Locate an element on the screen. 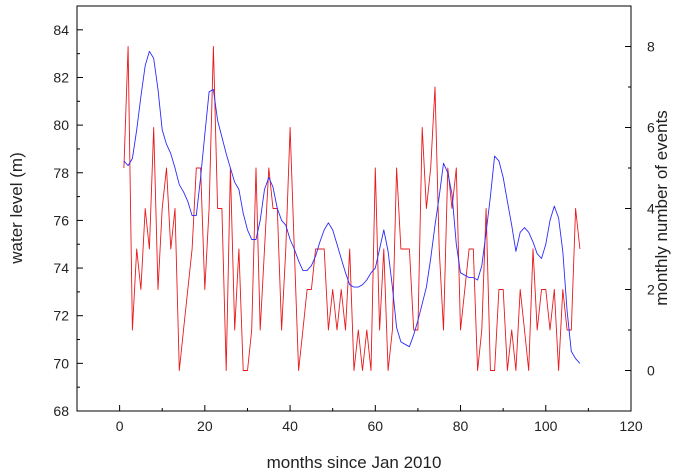  y-left-tick-label: 84 is located at coordinates (61, 30).